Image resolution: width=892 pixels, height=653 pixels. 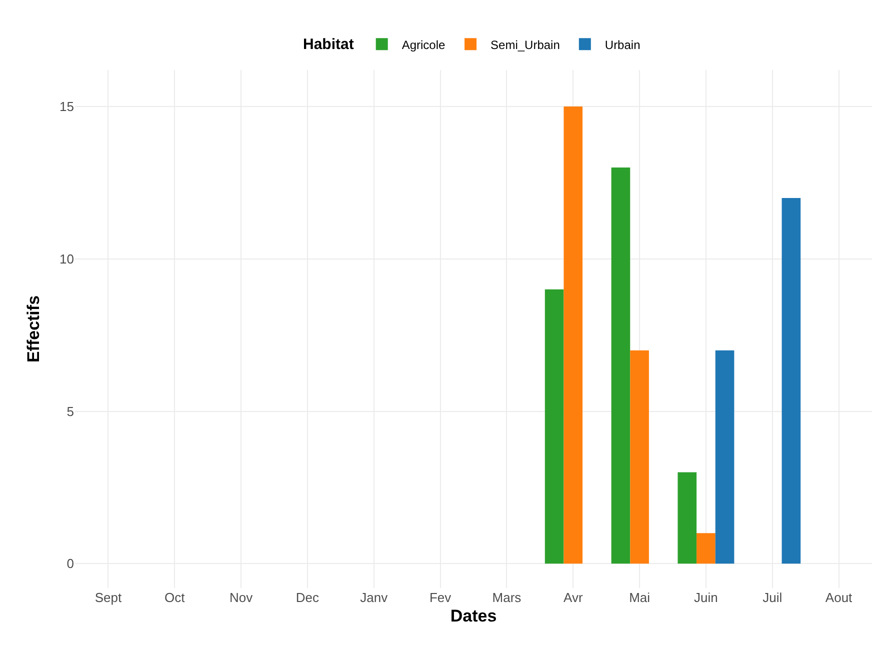 What do you see at coordinates (424, 45) in the screenshot?
I see `legend-label: Agricole` at bounding box center [424, 45].